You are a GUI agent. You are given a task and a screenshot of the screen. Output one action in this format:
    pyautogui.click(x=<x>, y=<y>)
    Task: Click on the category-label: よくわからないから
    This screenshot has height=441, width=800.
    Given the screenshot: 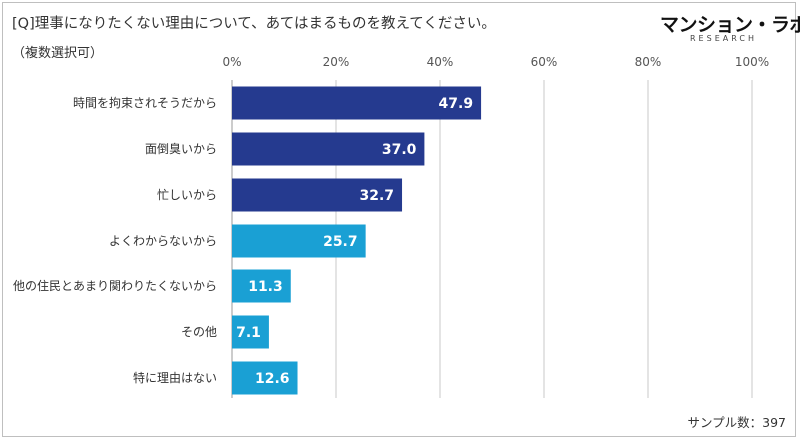 What is the action you would take?
    pyautogui.click(x=163, y=241)
    